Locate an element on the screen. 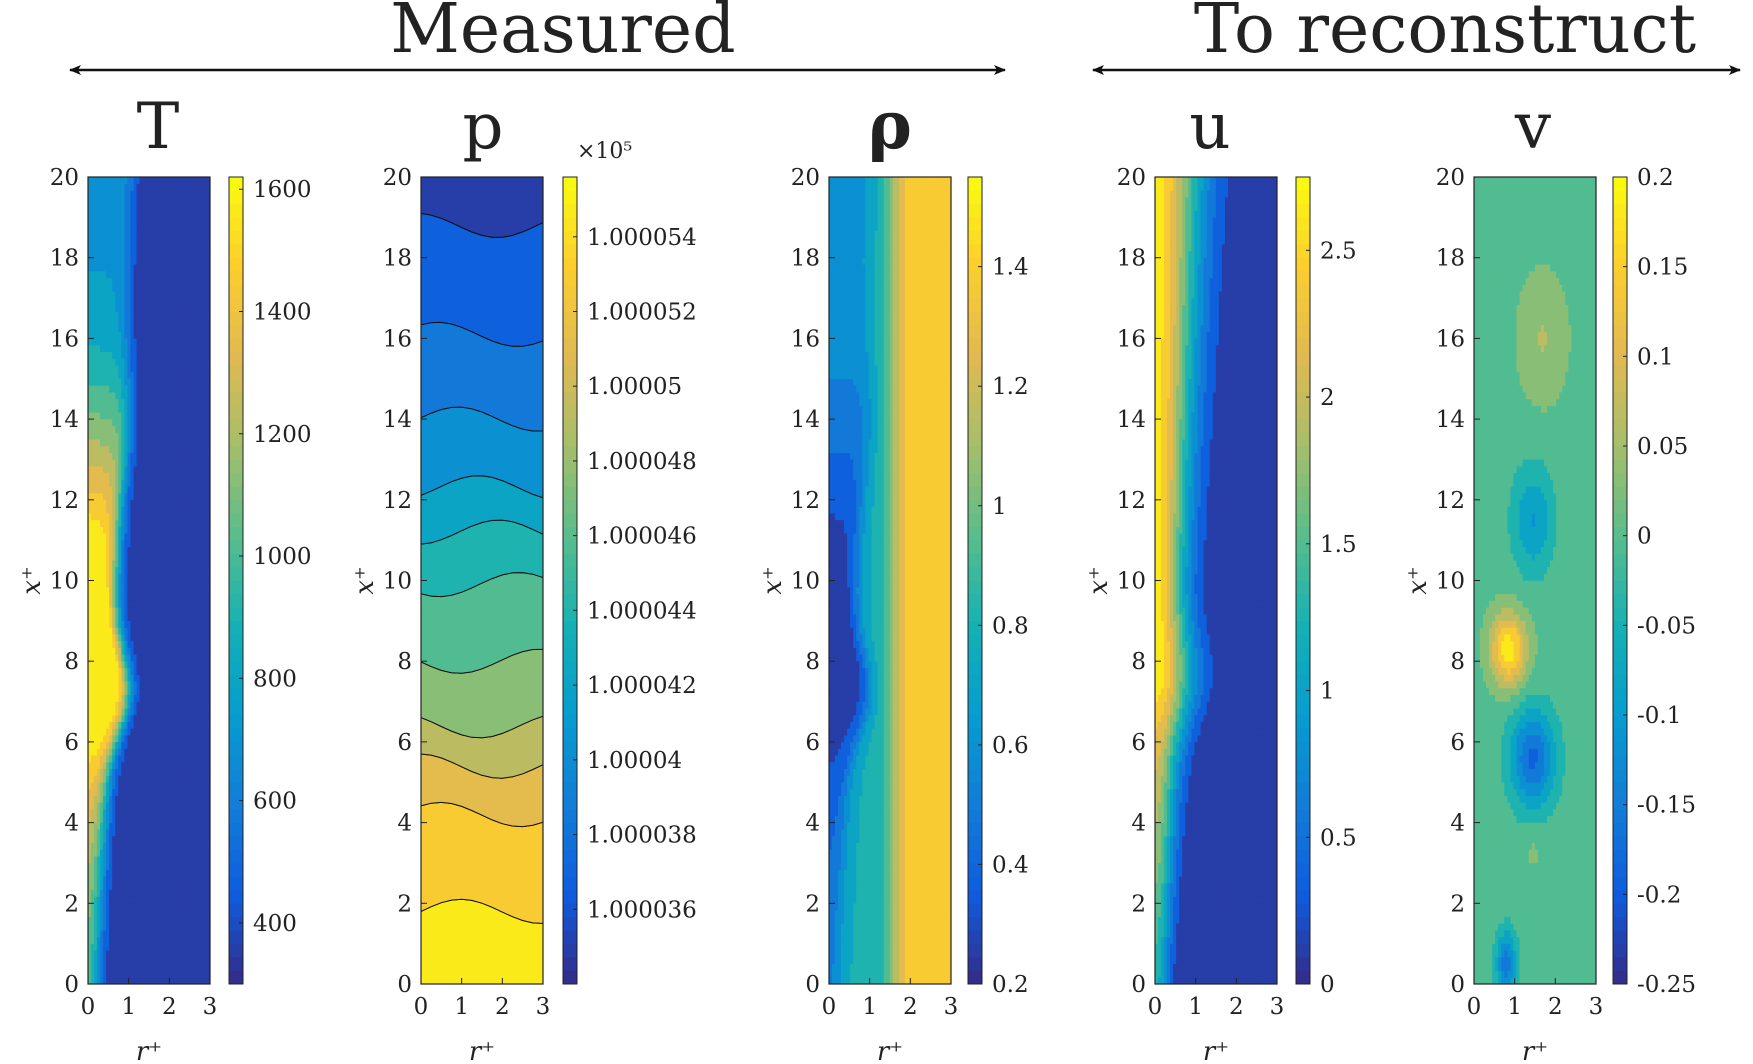 The height and width of the screenshot is (1064, 1753). colorbar-tick-label: 0.8 is located at coordinates (1010, 626).